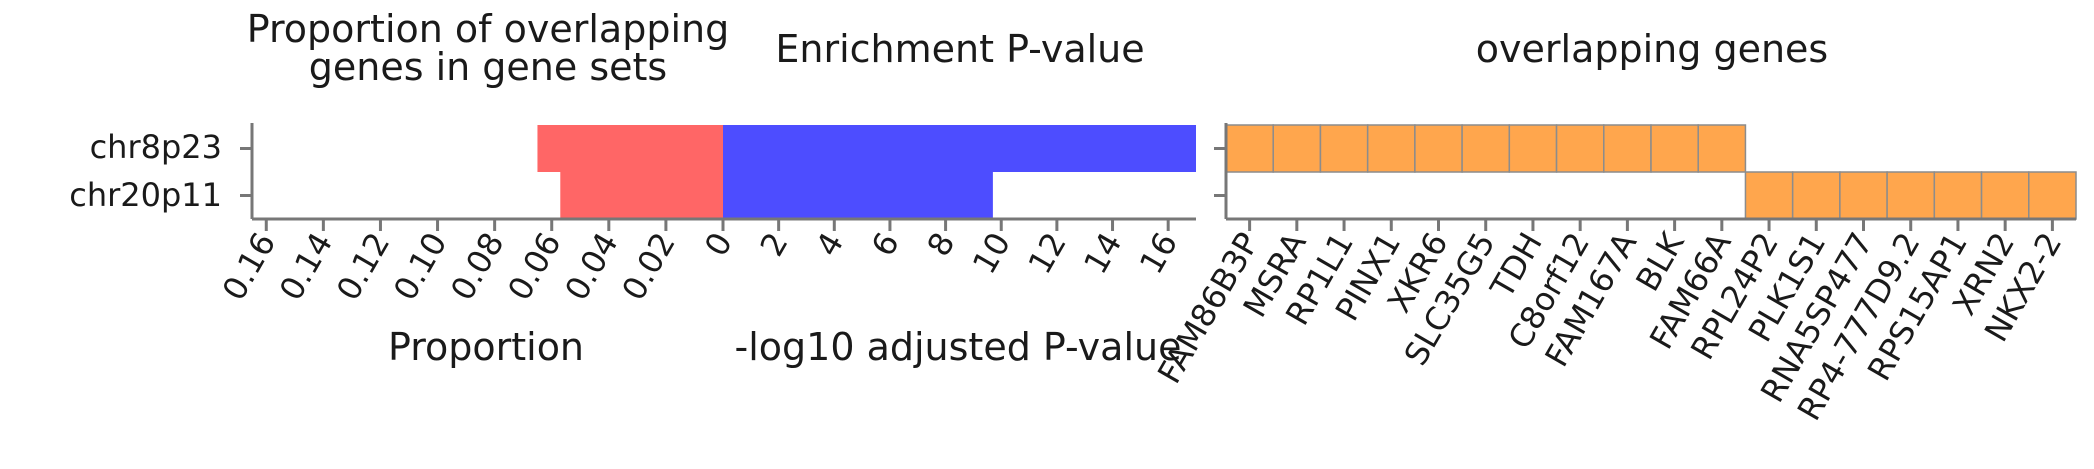 This screenshot has width=2094, height=469. I want to click on gene-cell-chr8p23-XKR6, so click(1438, 148).